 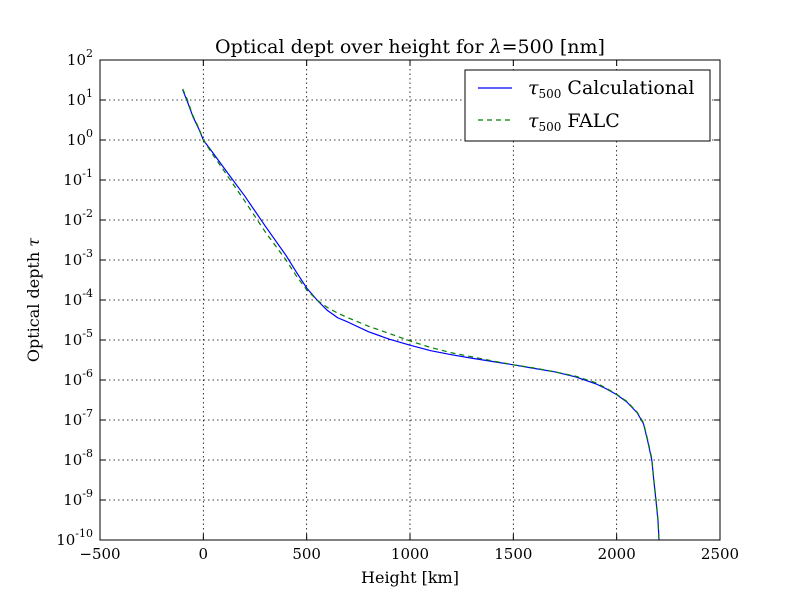 I want to click on x-tick-label: 1000, so click(x=410, y=554).